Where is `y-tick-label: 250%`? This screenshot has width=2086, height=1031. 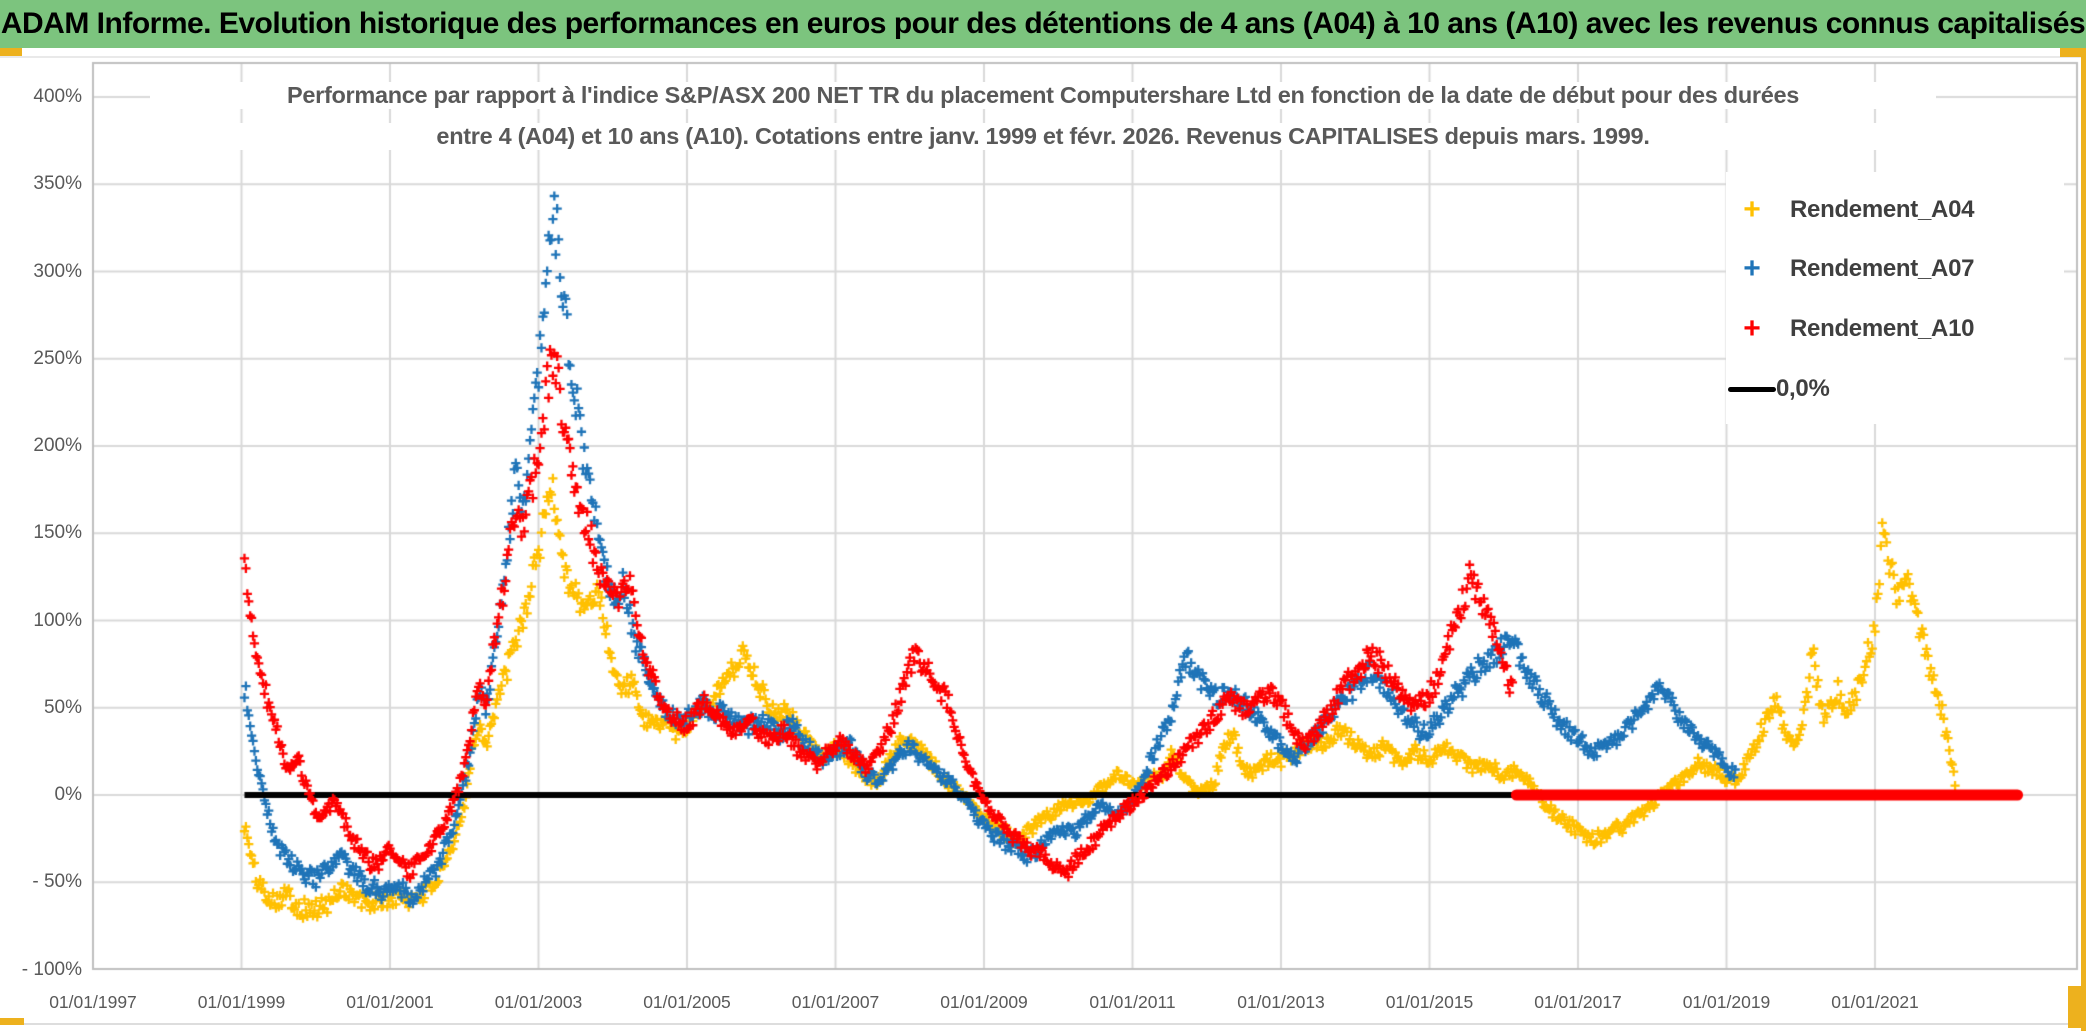
y-tick-label: 250% is located at coordinates (57, 358).